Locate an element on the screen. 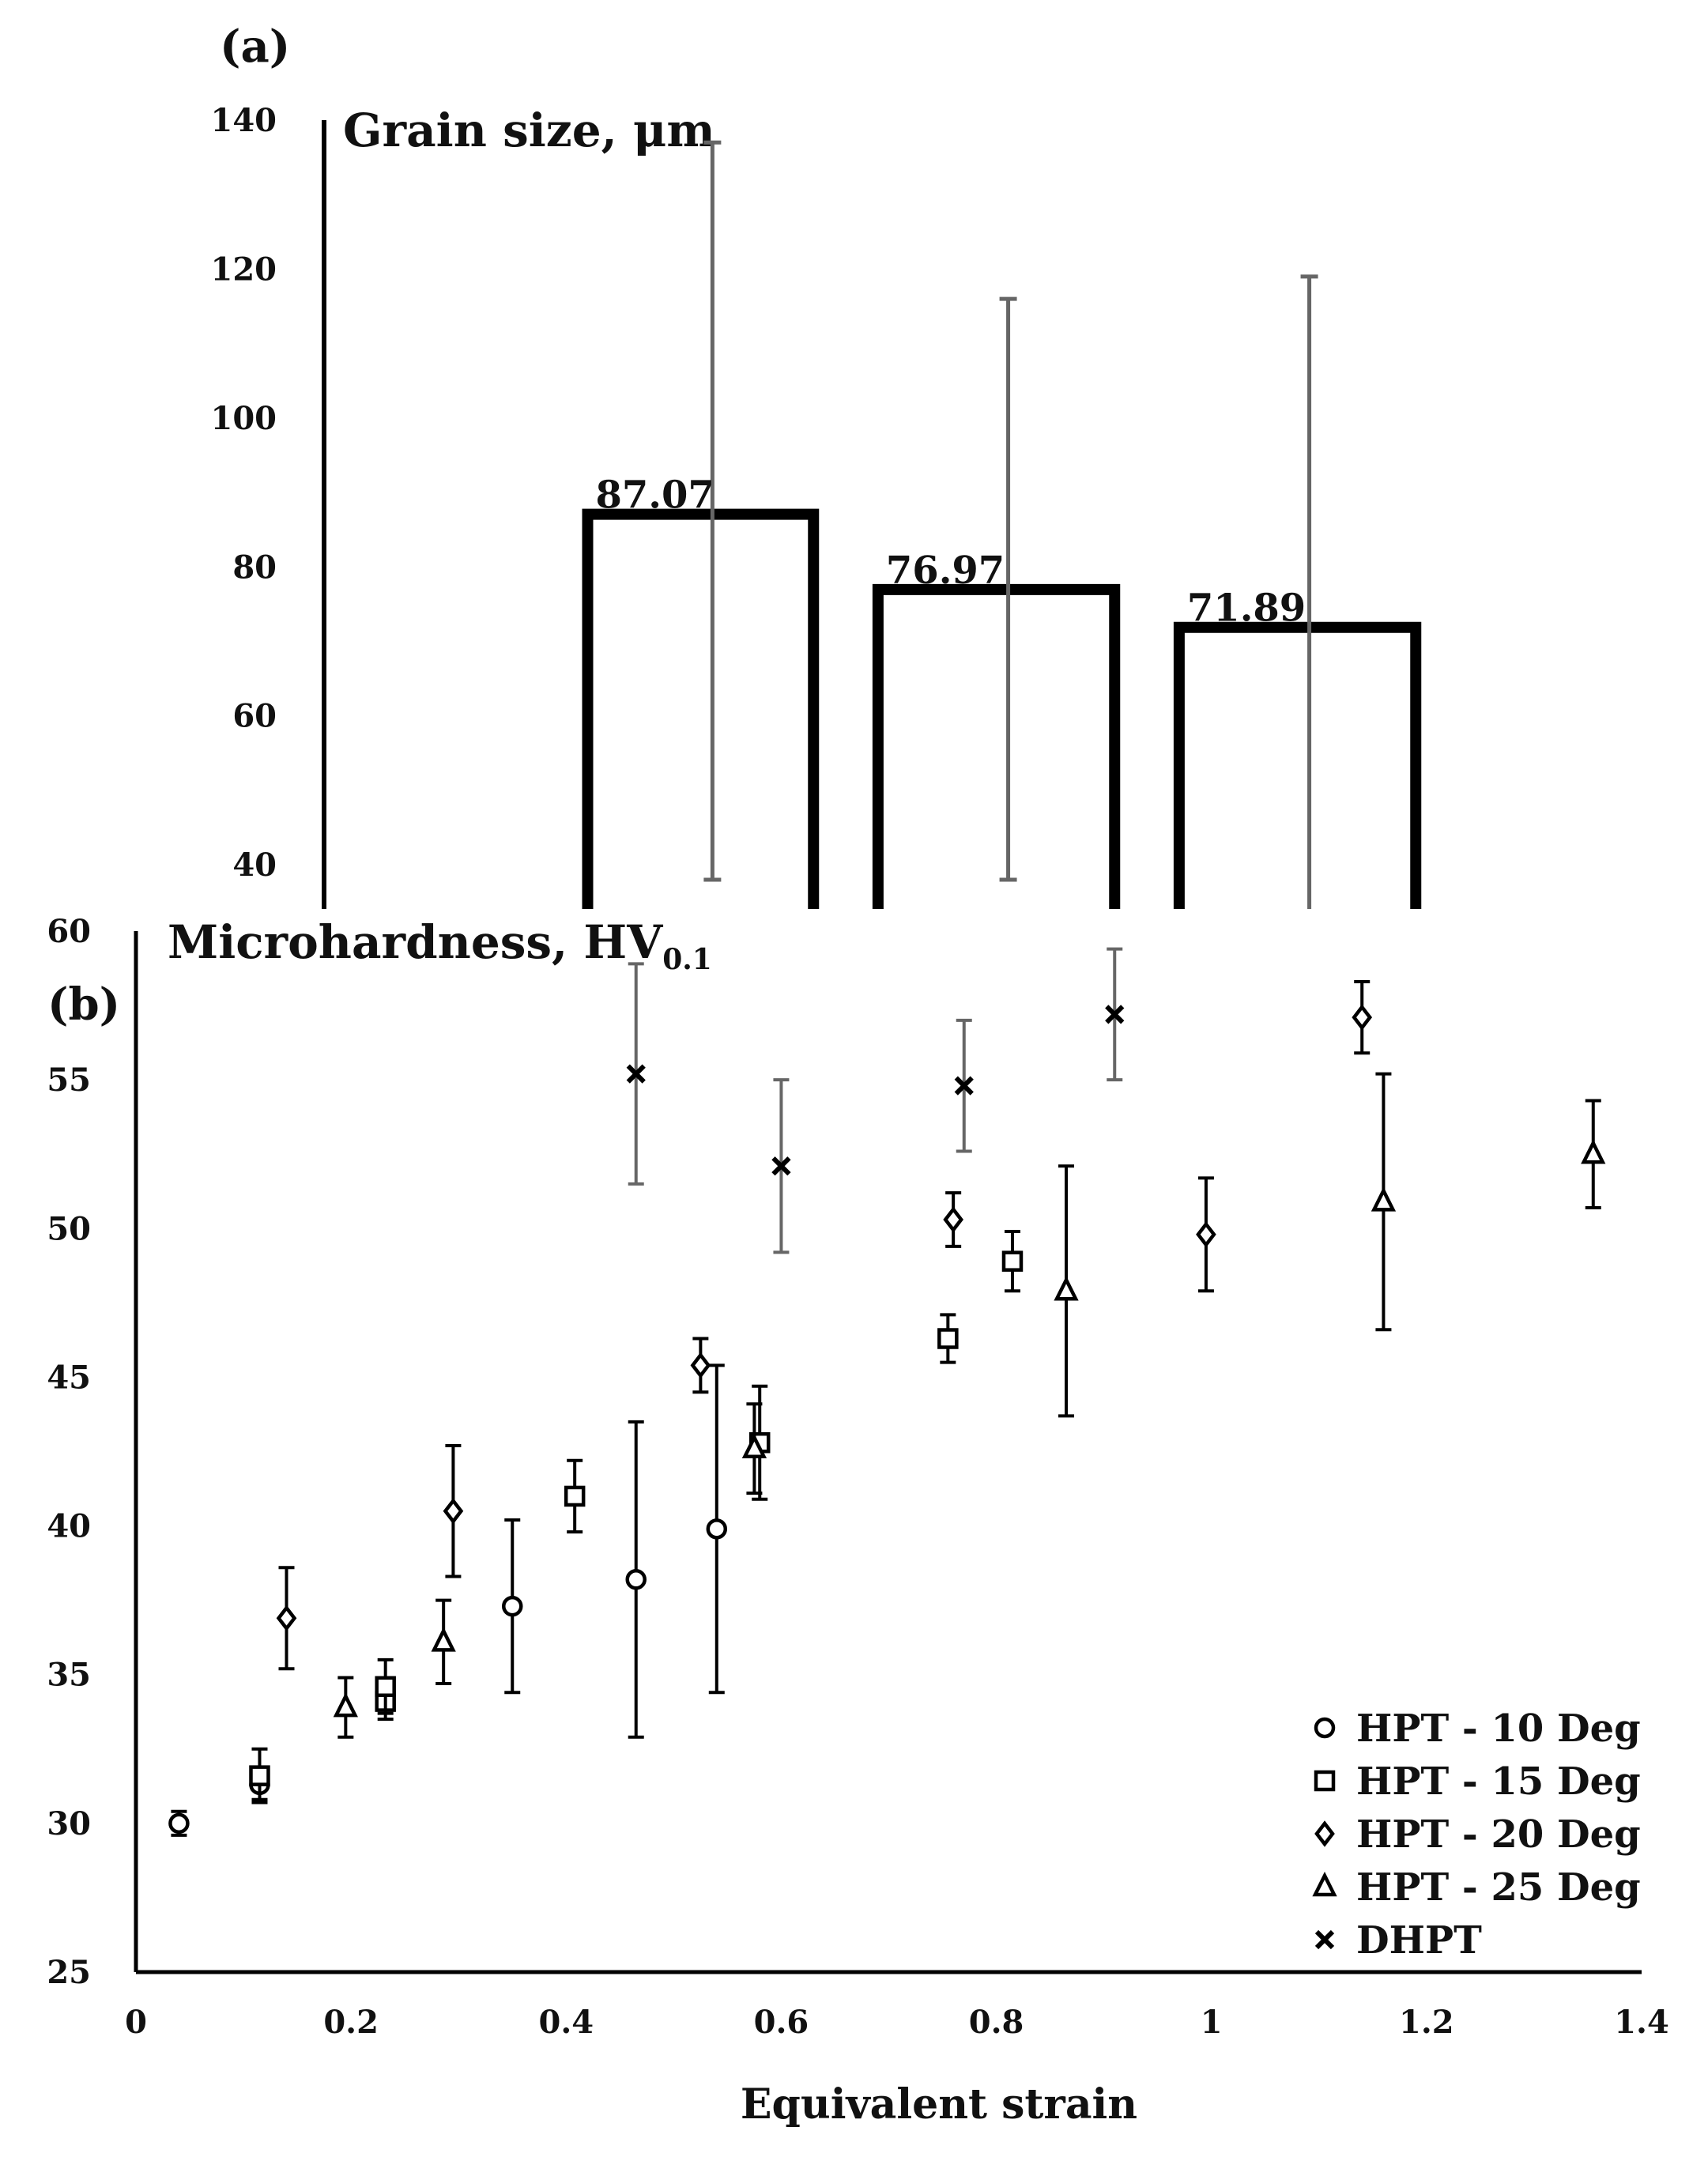 This screenshot has height=2176, width=1708. panel-b-x-tick-label: 1 is located at coordinates (1212, 2022).